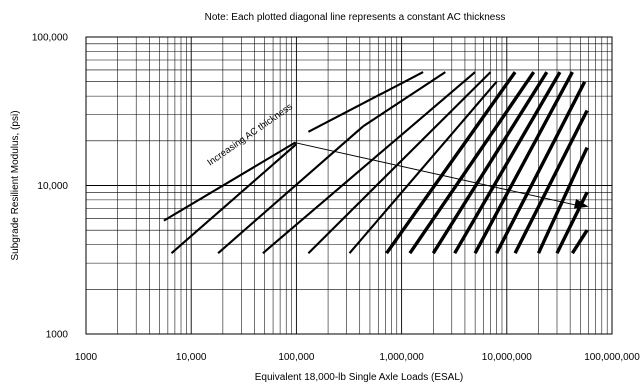 The height and width of the screenshot is (385, 640). I want to click on x-tick-label: 10,000,000, so click(507, 357).